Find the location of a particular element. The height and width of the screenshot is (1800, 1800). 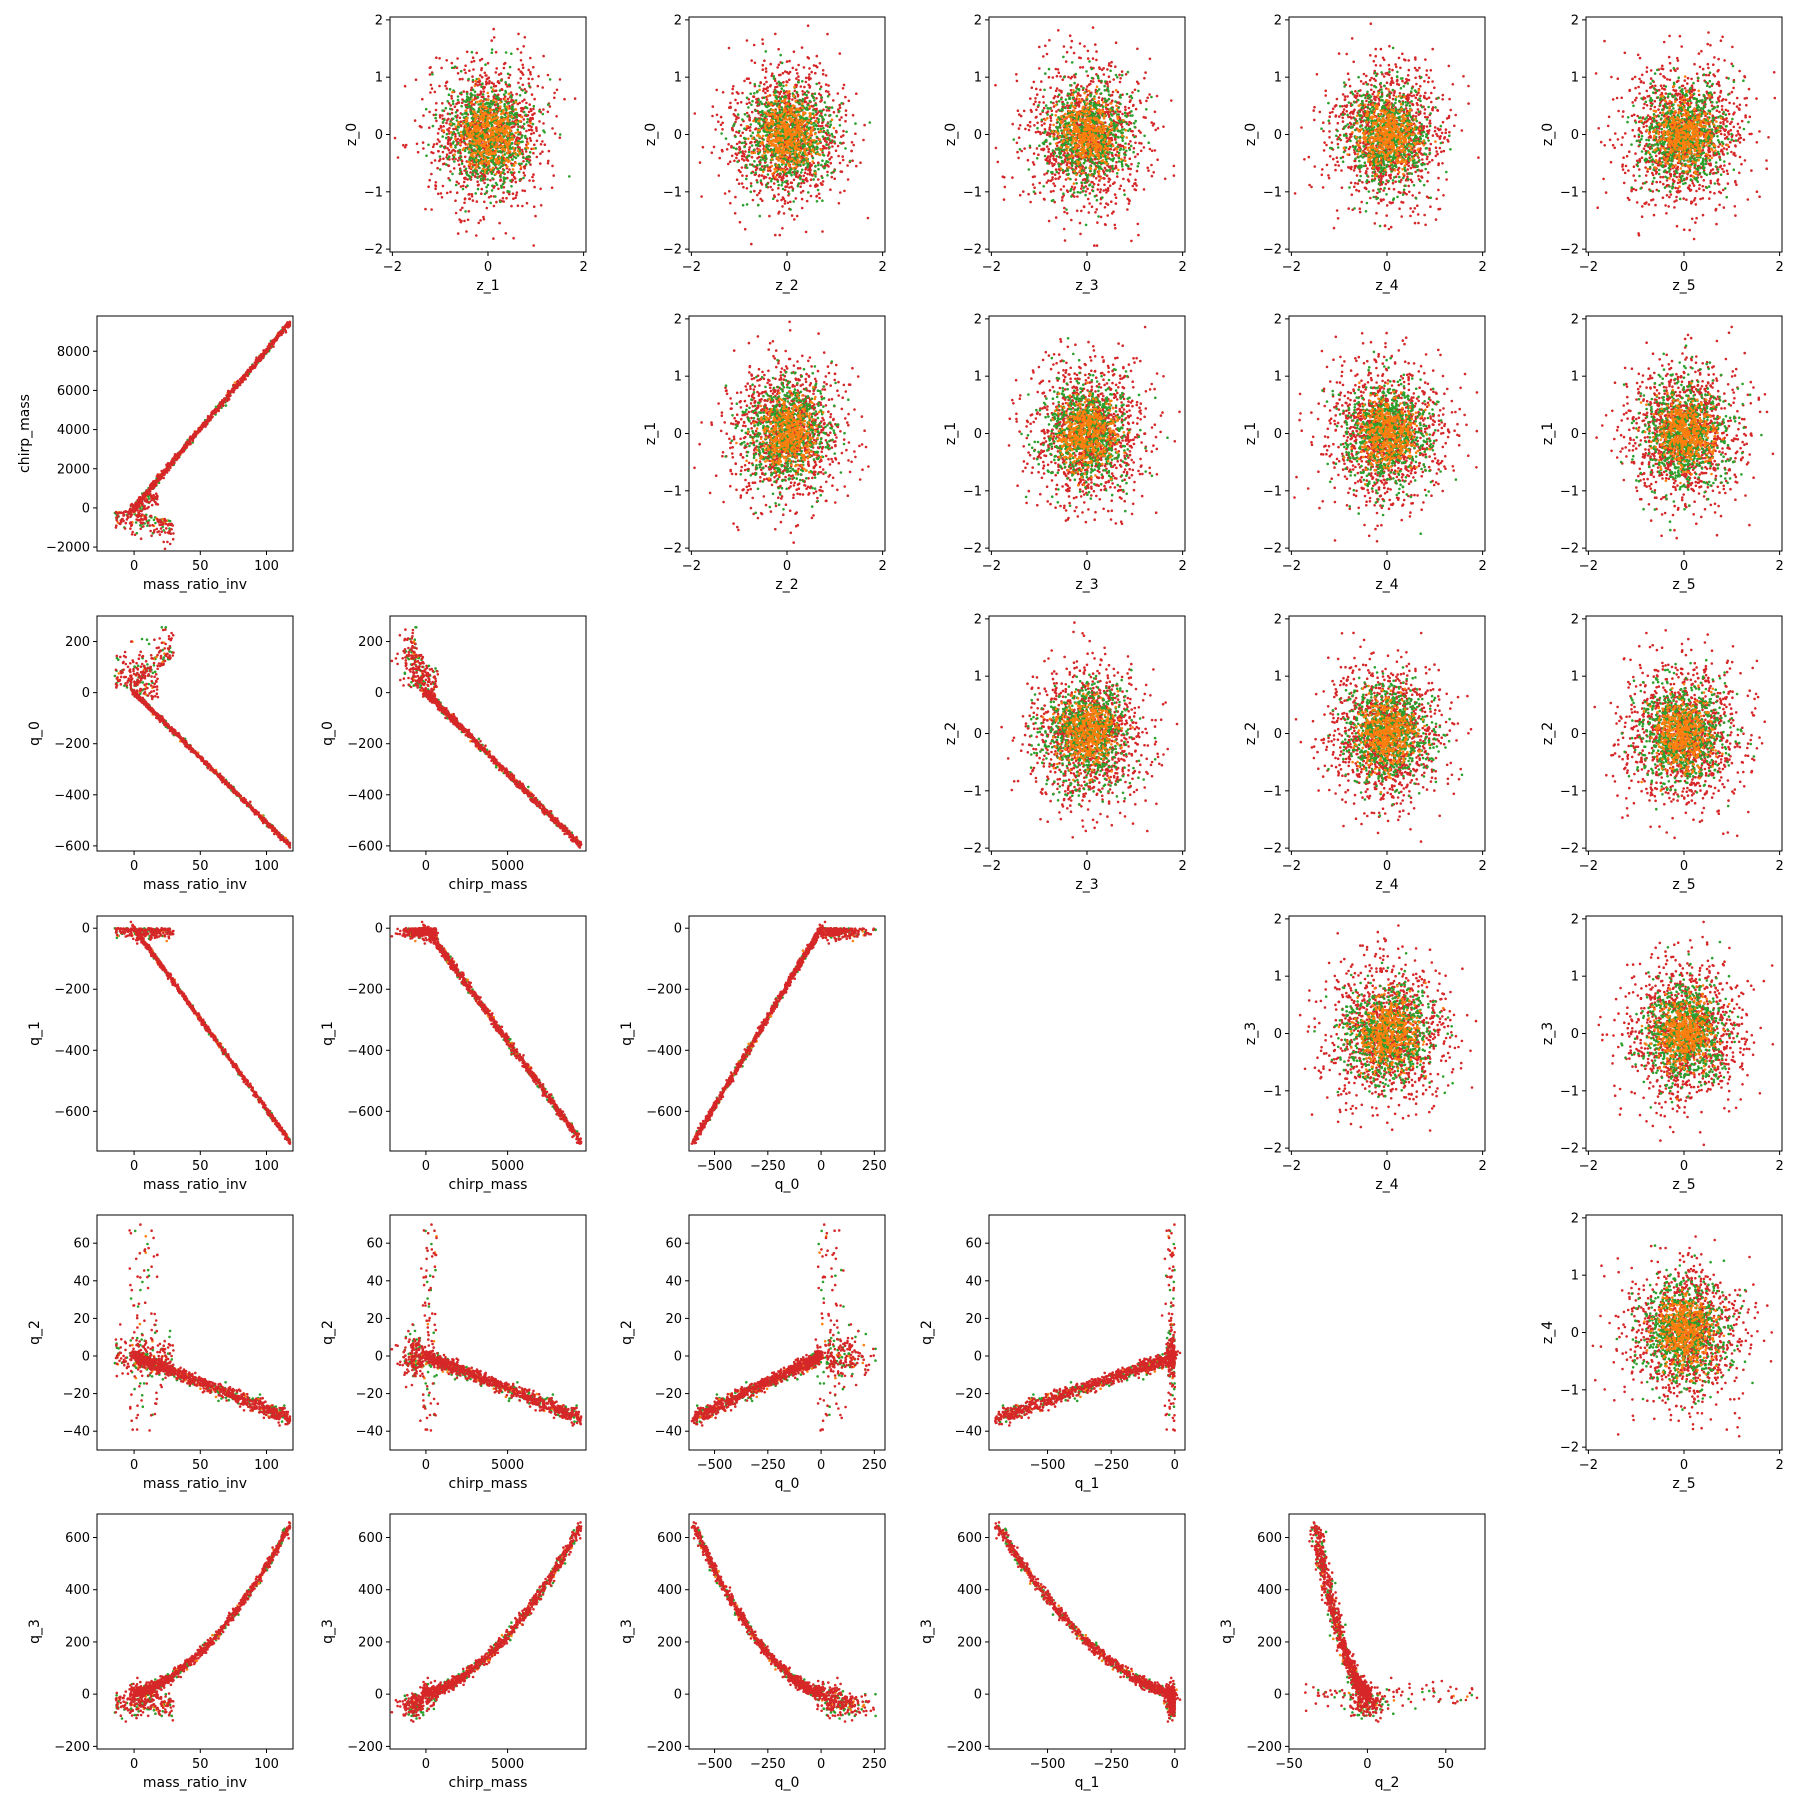

y-tick-label: −1 is located at coordinates (672, 192).